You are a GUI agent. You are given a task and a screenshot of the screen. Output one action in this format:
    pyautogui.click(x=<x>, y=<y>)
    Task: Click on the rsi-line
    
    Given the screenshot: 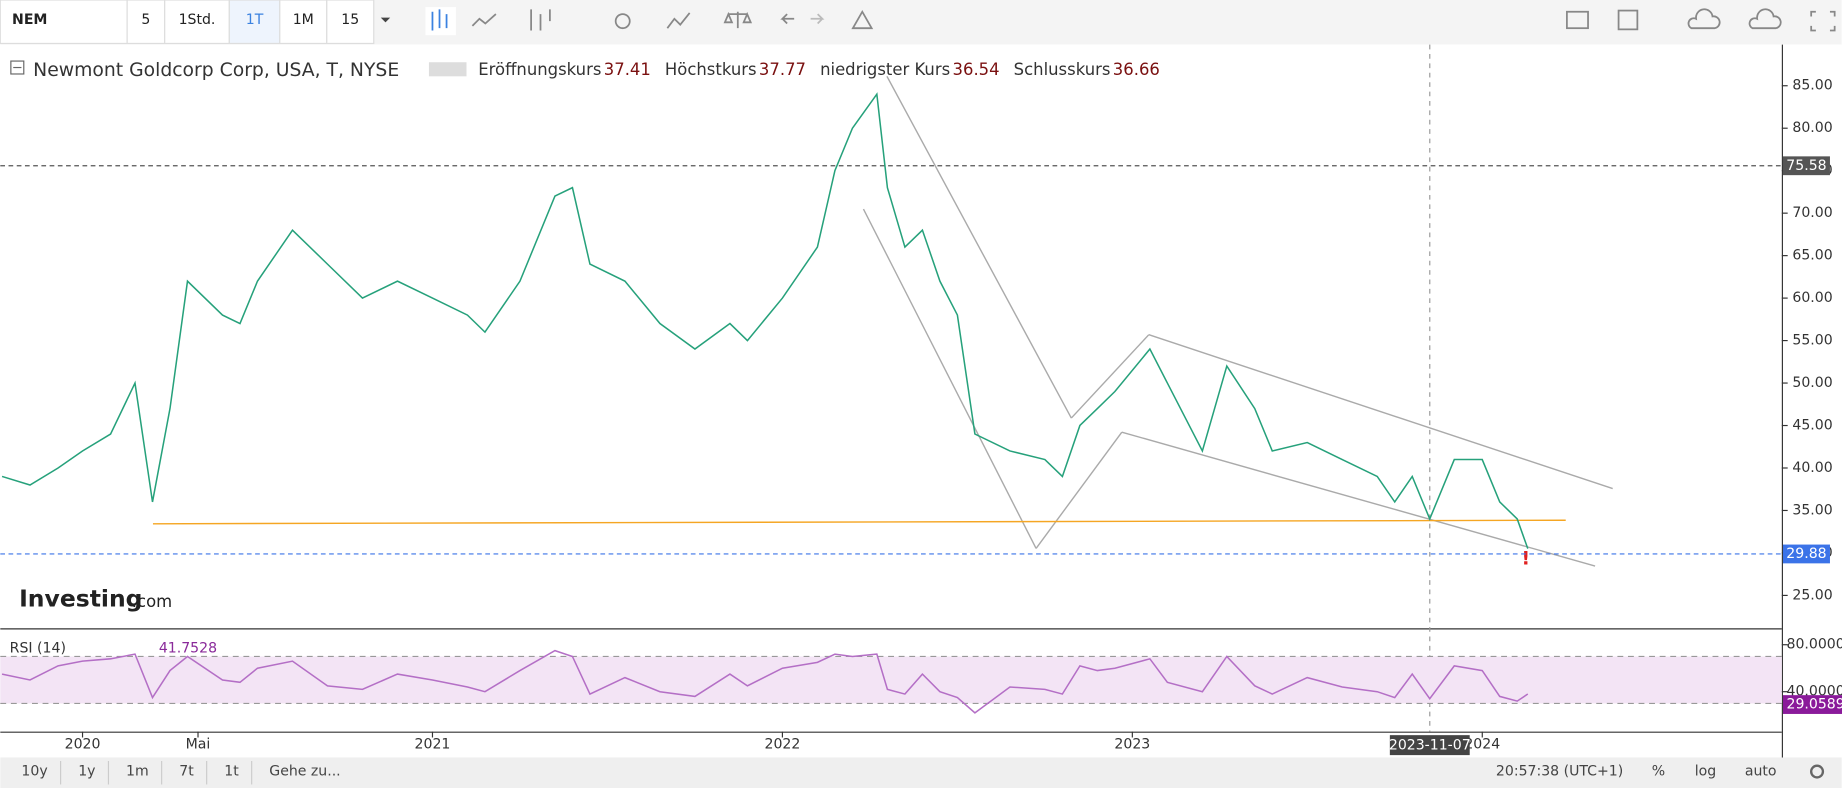 What is the action you would take?
    pyautogui.click(x=765, y=681)
    